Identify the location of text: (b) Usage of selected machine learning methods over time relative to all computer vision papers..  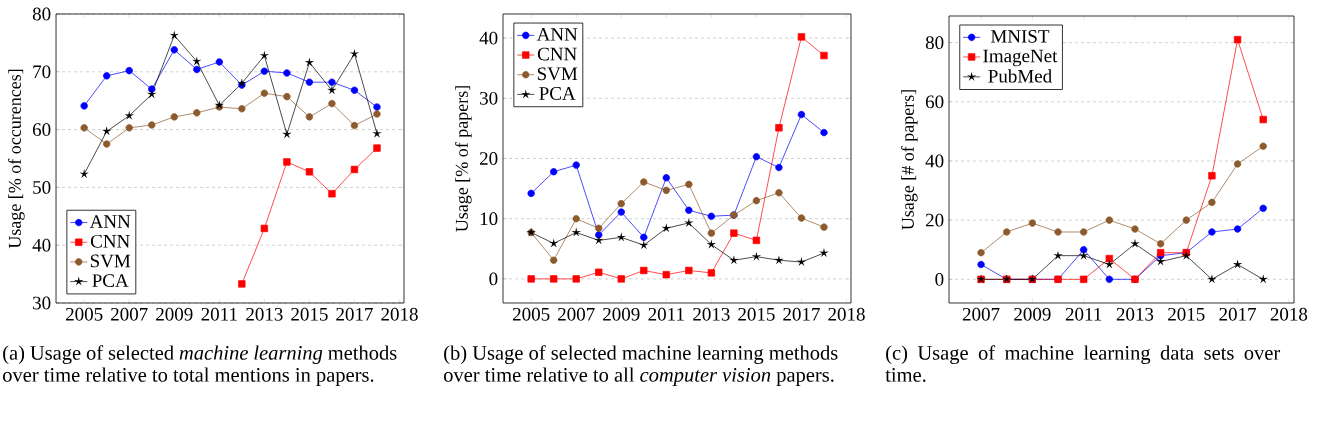
(641, 365).